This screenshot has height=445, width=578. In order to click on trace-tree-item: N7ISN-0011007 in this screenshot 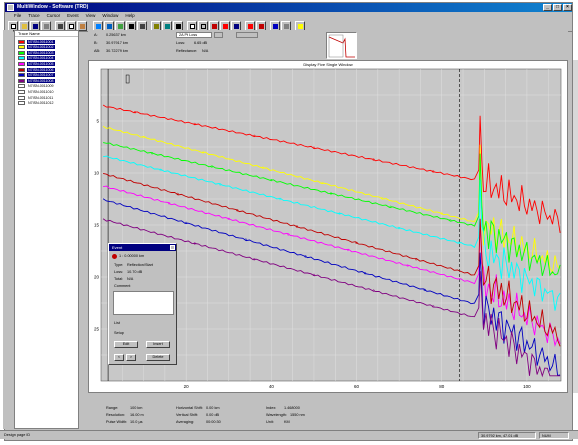, I will do `click(36, 75)`.